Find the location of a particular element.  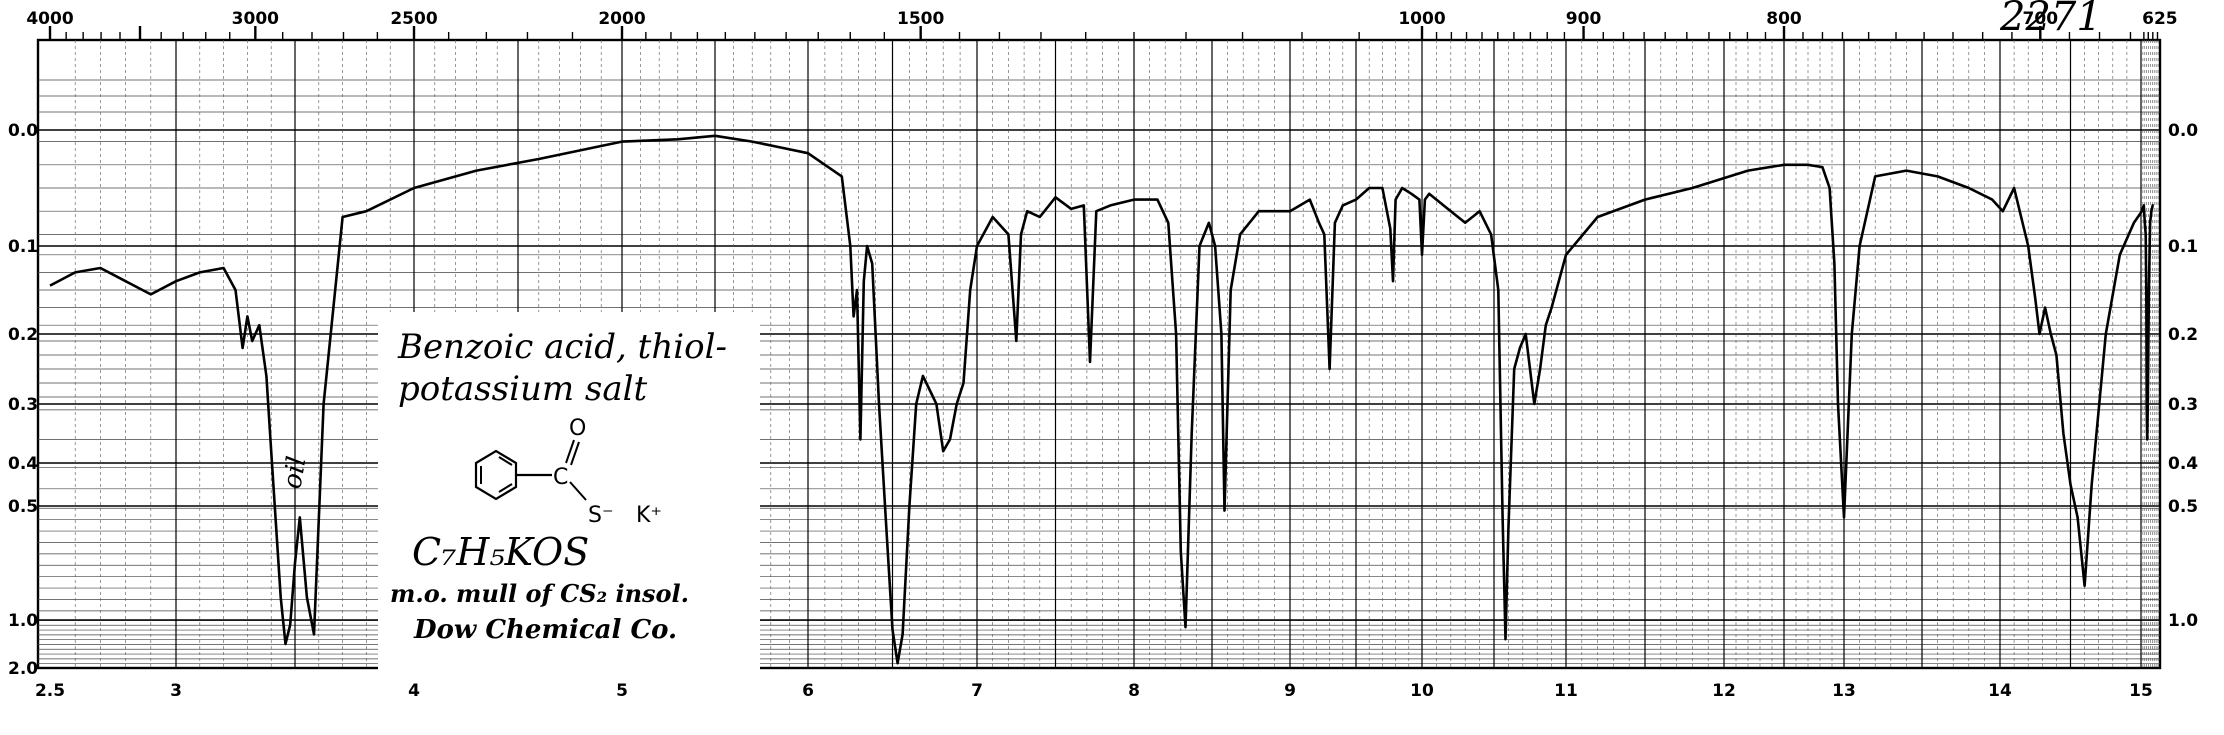

bottom-axis-label: 13 is located at coordinates (1844, 691).